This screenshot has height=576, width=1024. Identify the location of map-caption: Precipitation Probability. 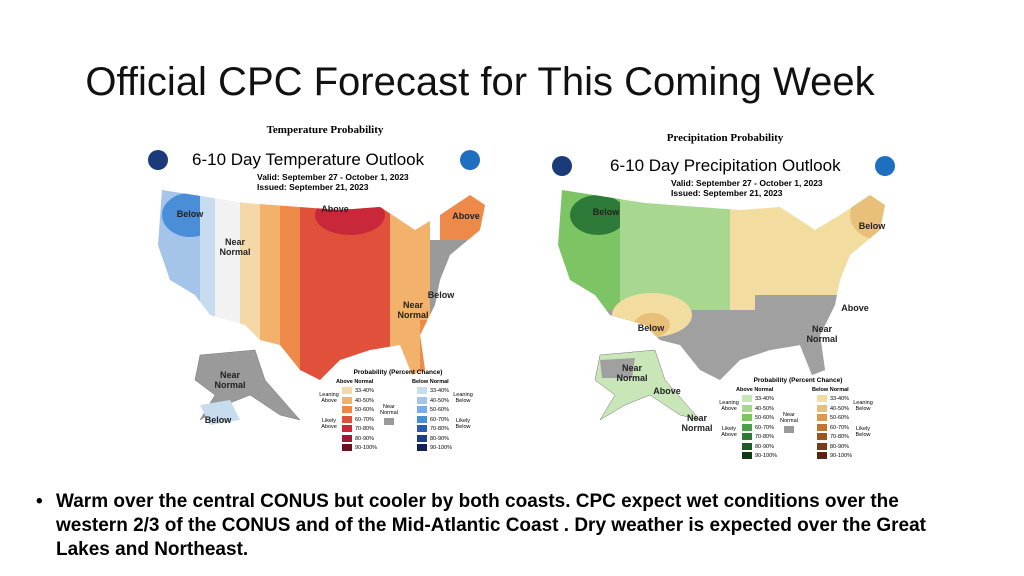
(725, 138).